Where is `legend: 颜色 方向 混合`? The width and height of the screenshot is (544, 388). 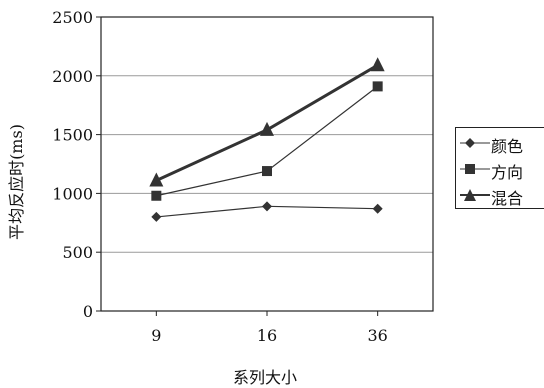 legend: 颜色 方向 混合 is located at coordinates (499, 168).